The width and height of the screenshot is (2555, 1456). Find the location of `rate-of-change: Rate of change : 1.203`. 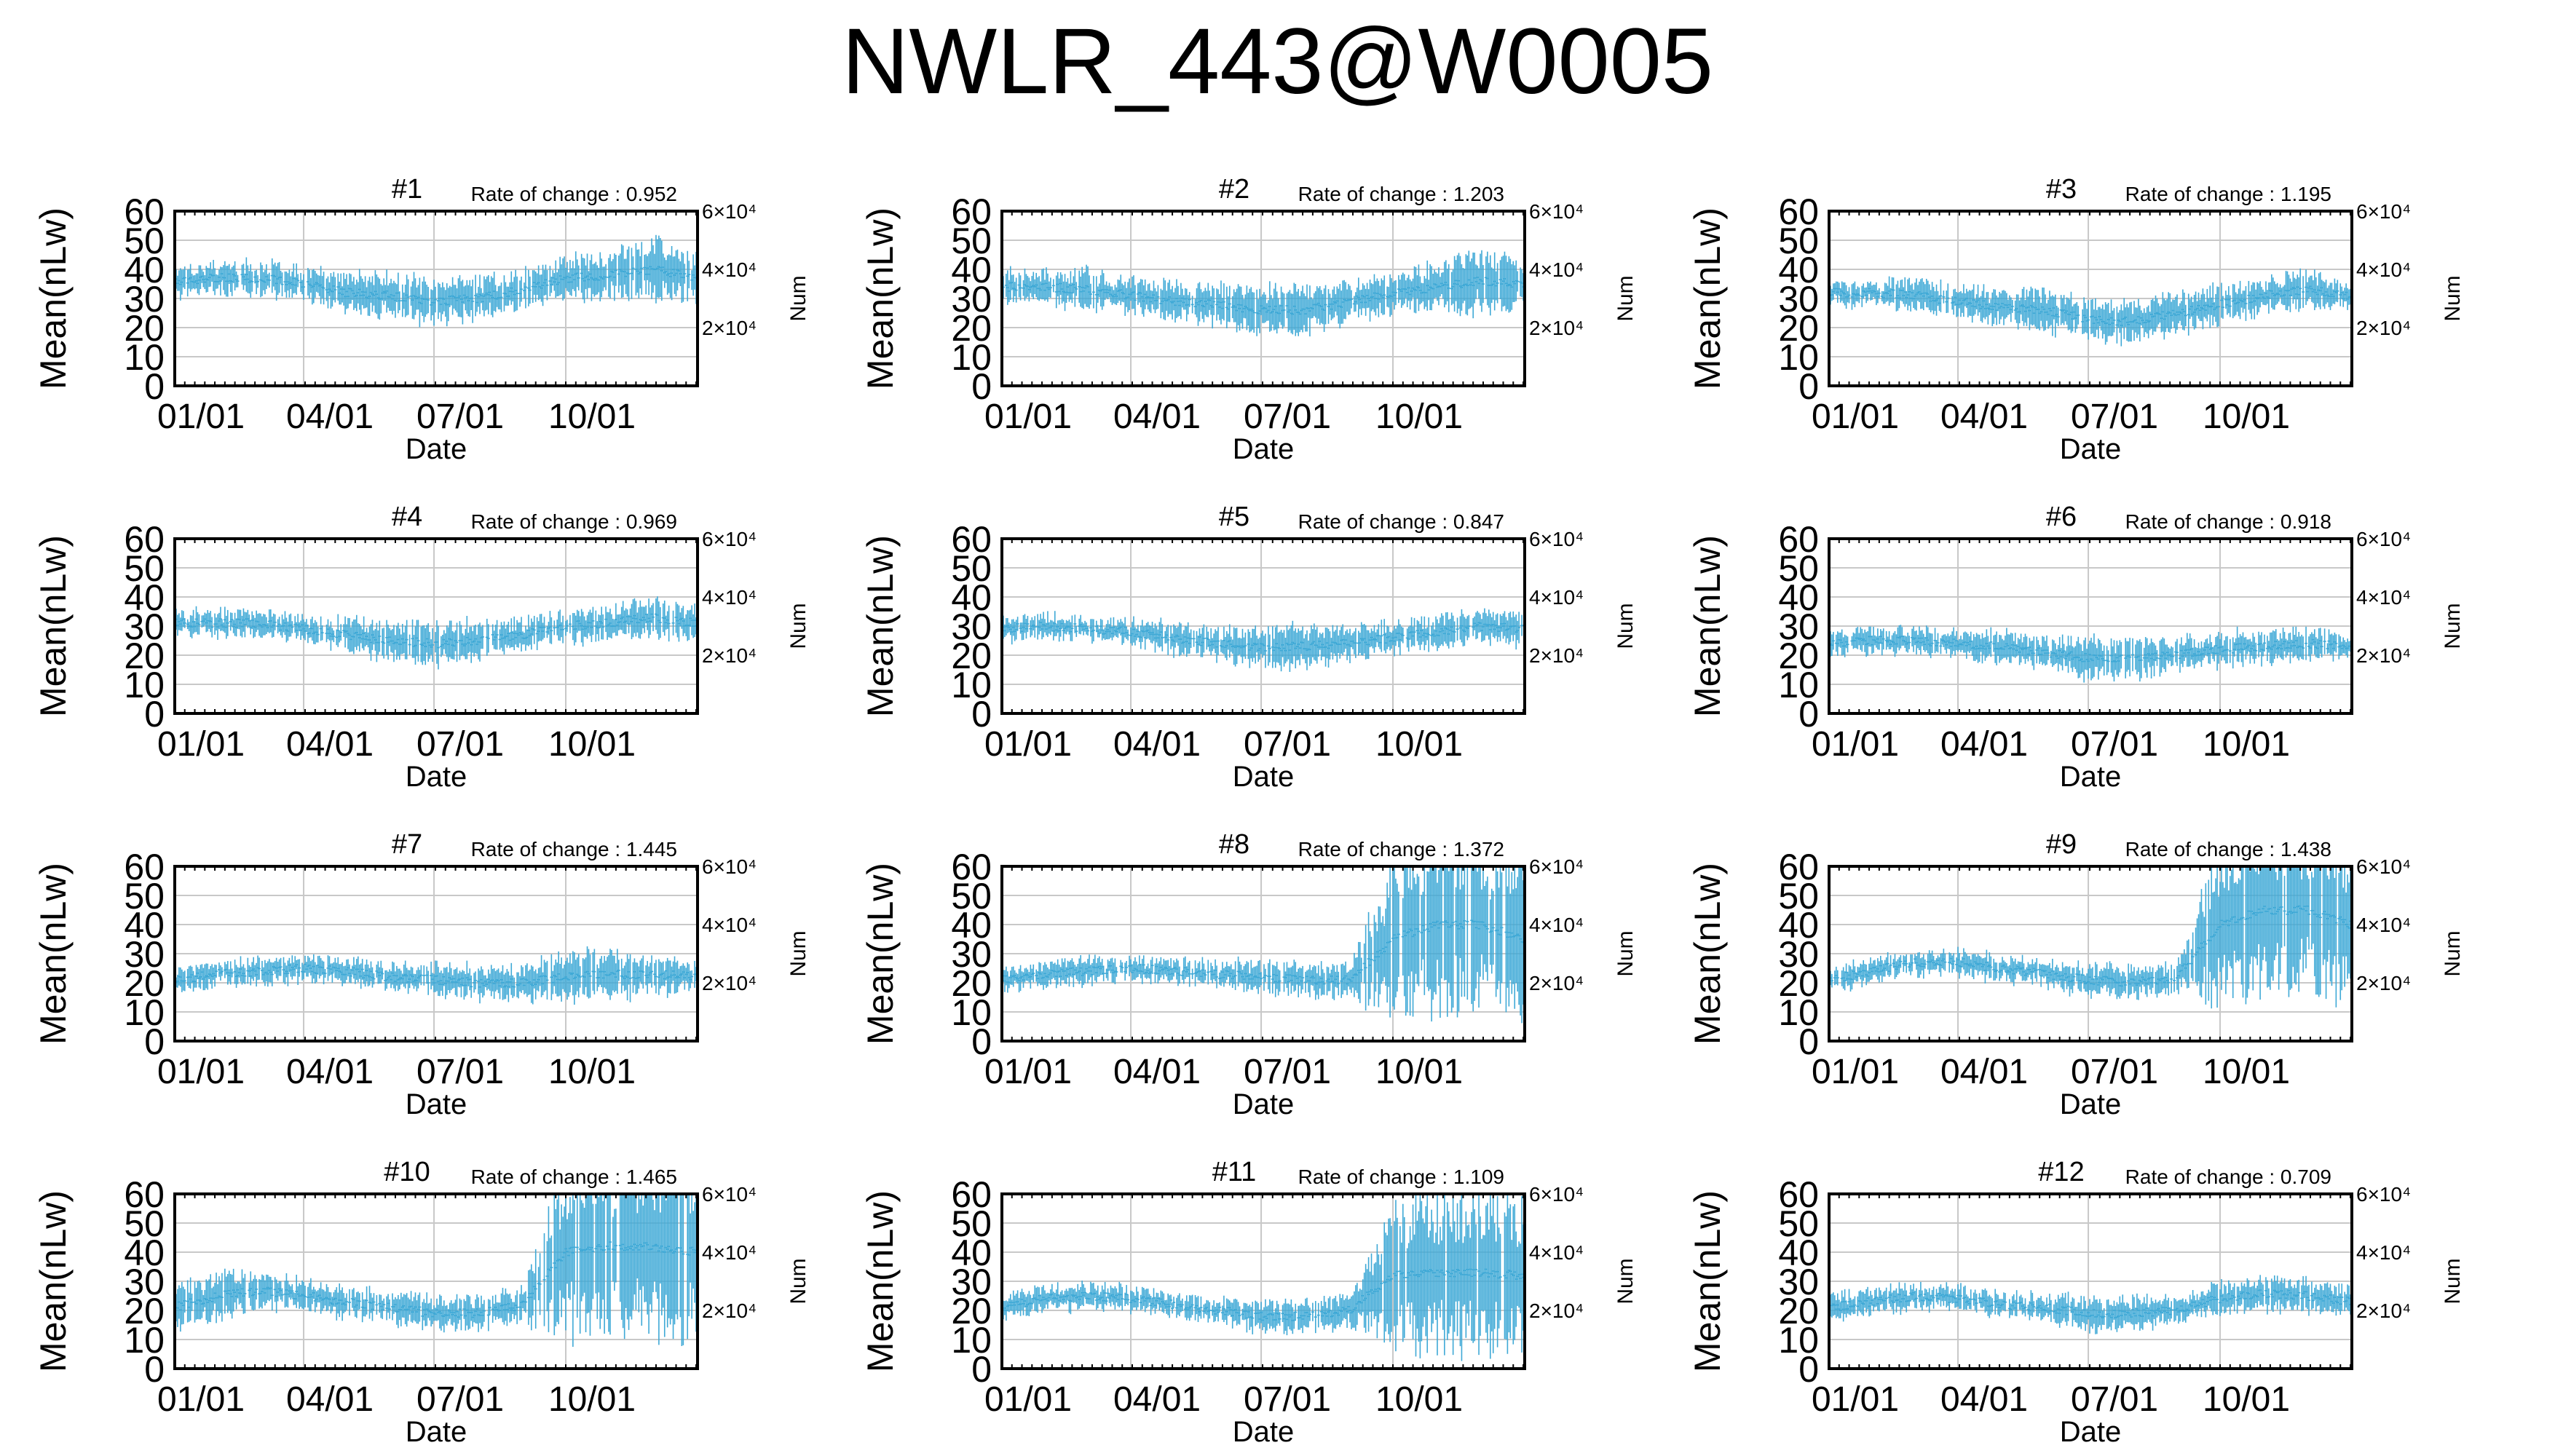

rate-of-change: Rate of change : 1.203 is located at coordinates (1401, 194).